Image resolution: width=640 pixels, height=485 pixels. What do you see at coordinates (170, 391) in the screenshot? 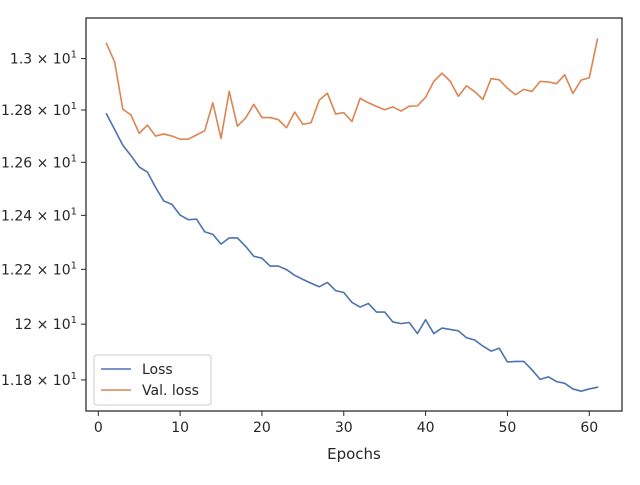
I see `legend-label-1: Val. loss` at bounding box center [170, 391].